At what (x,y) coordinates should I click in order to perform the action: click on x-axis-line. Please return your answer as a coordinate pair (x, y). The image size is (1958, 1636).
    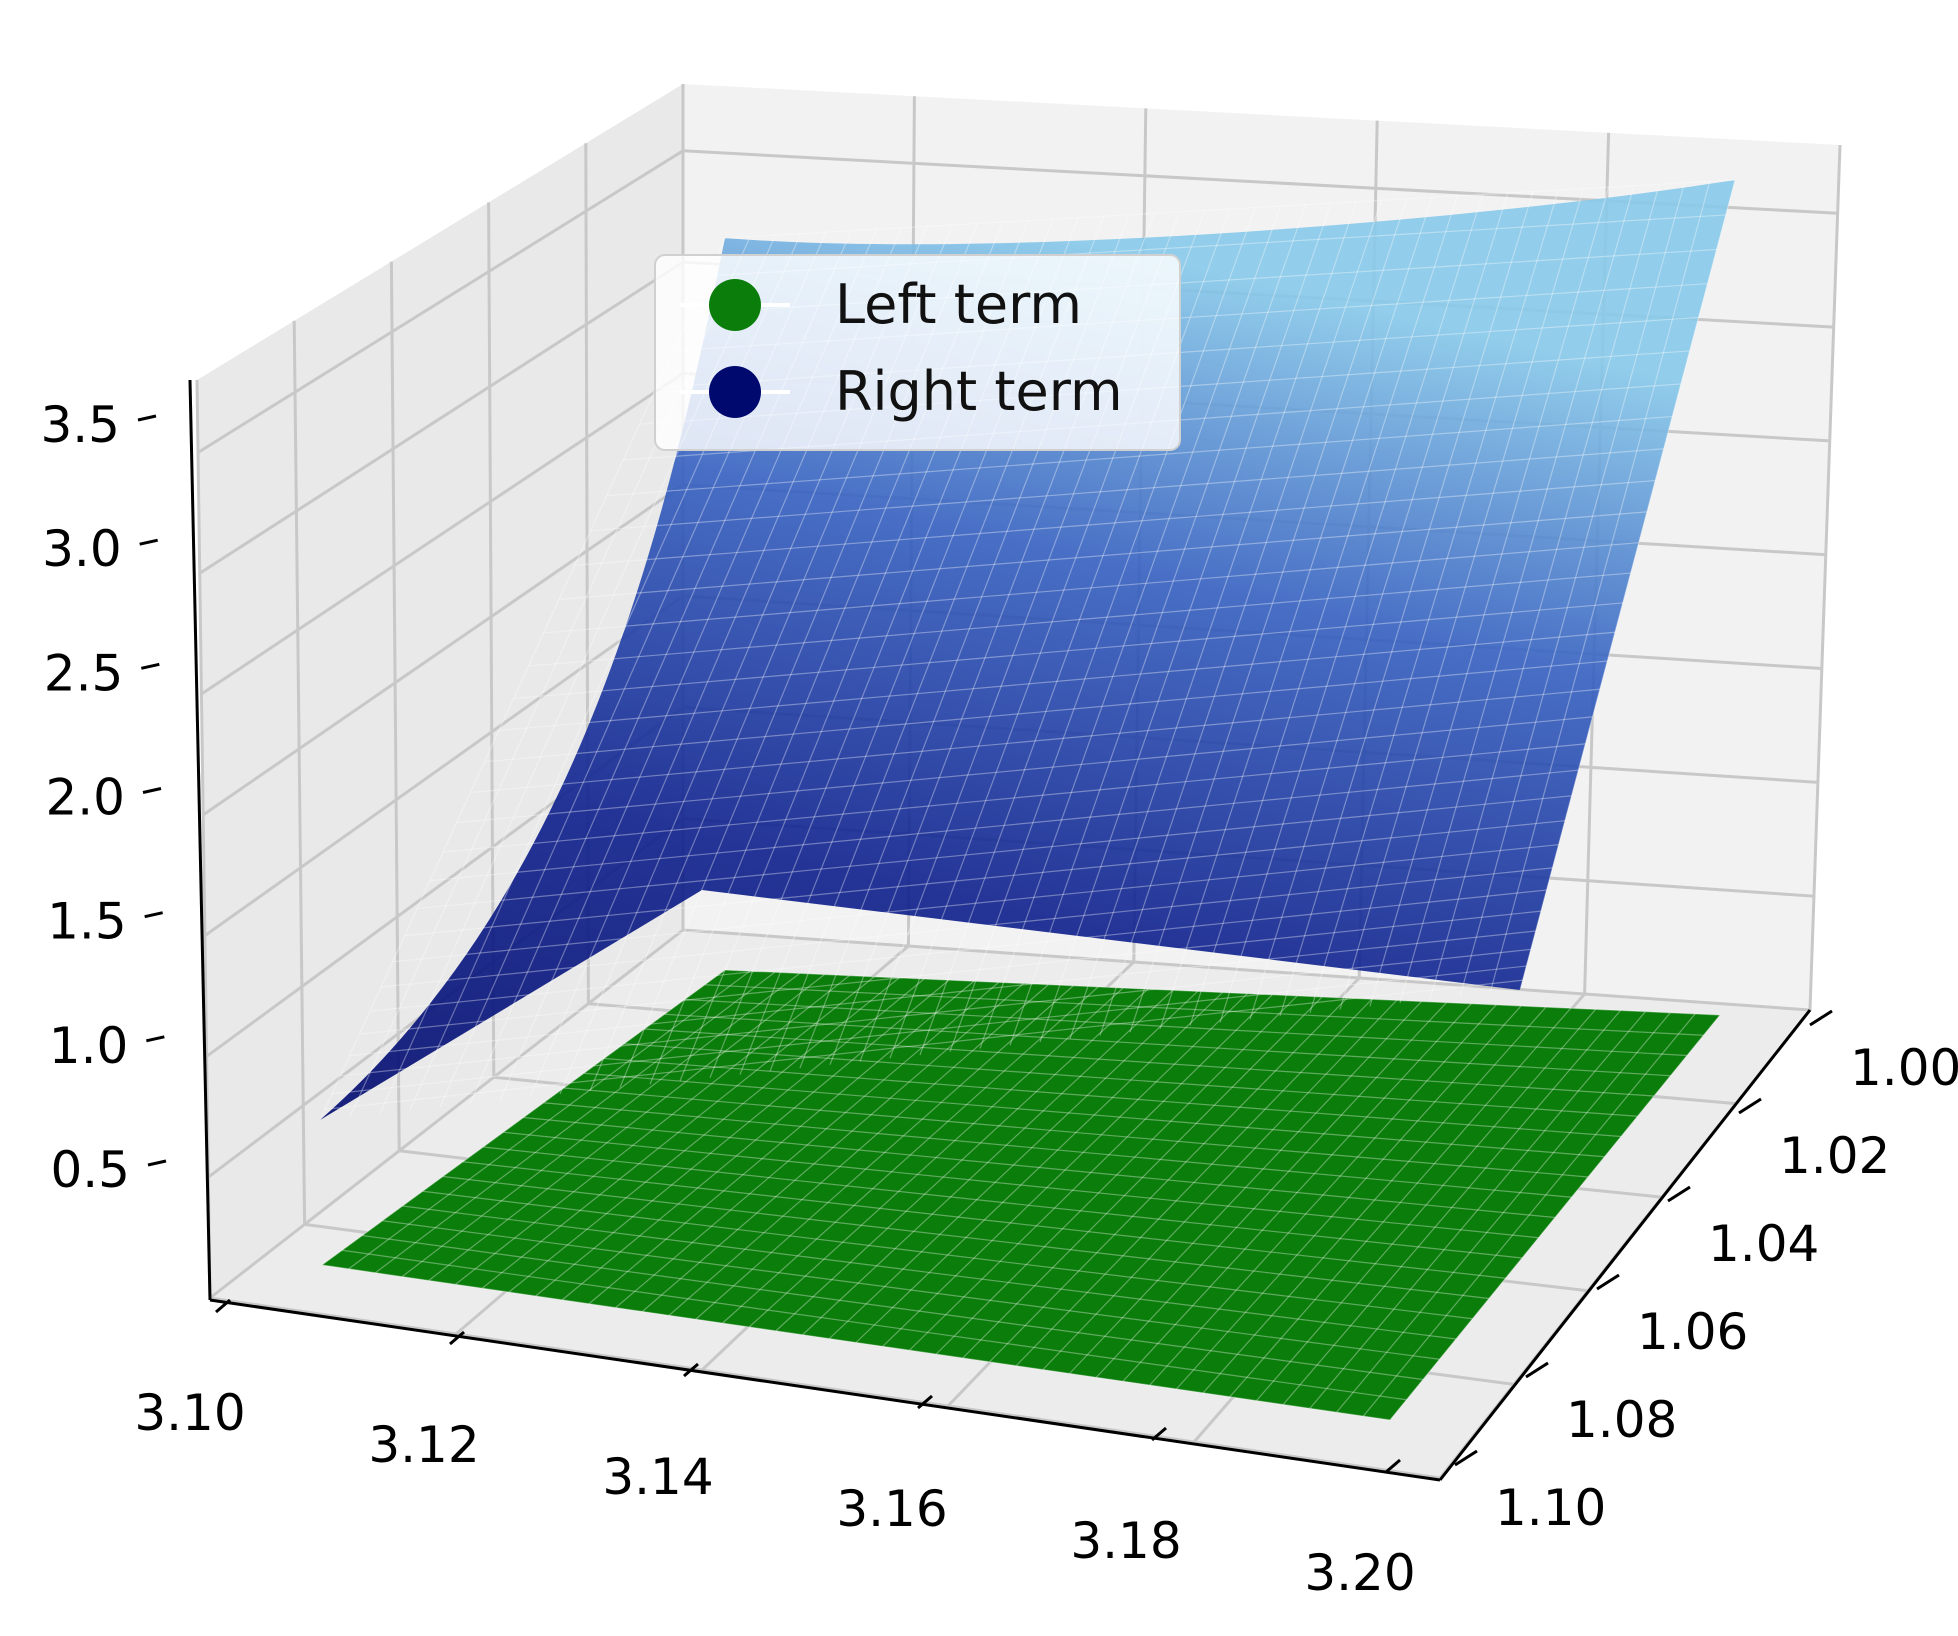
    Looking at the image, I should click on (825, 1390).